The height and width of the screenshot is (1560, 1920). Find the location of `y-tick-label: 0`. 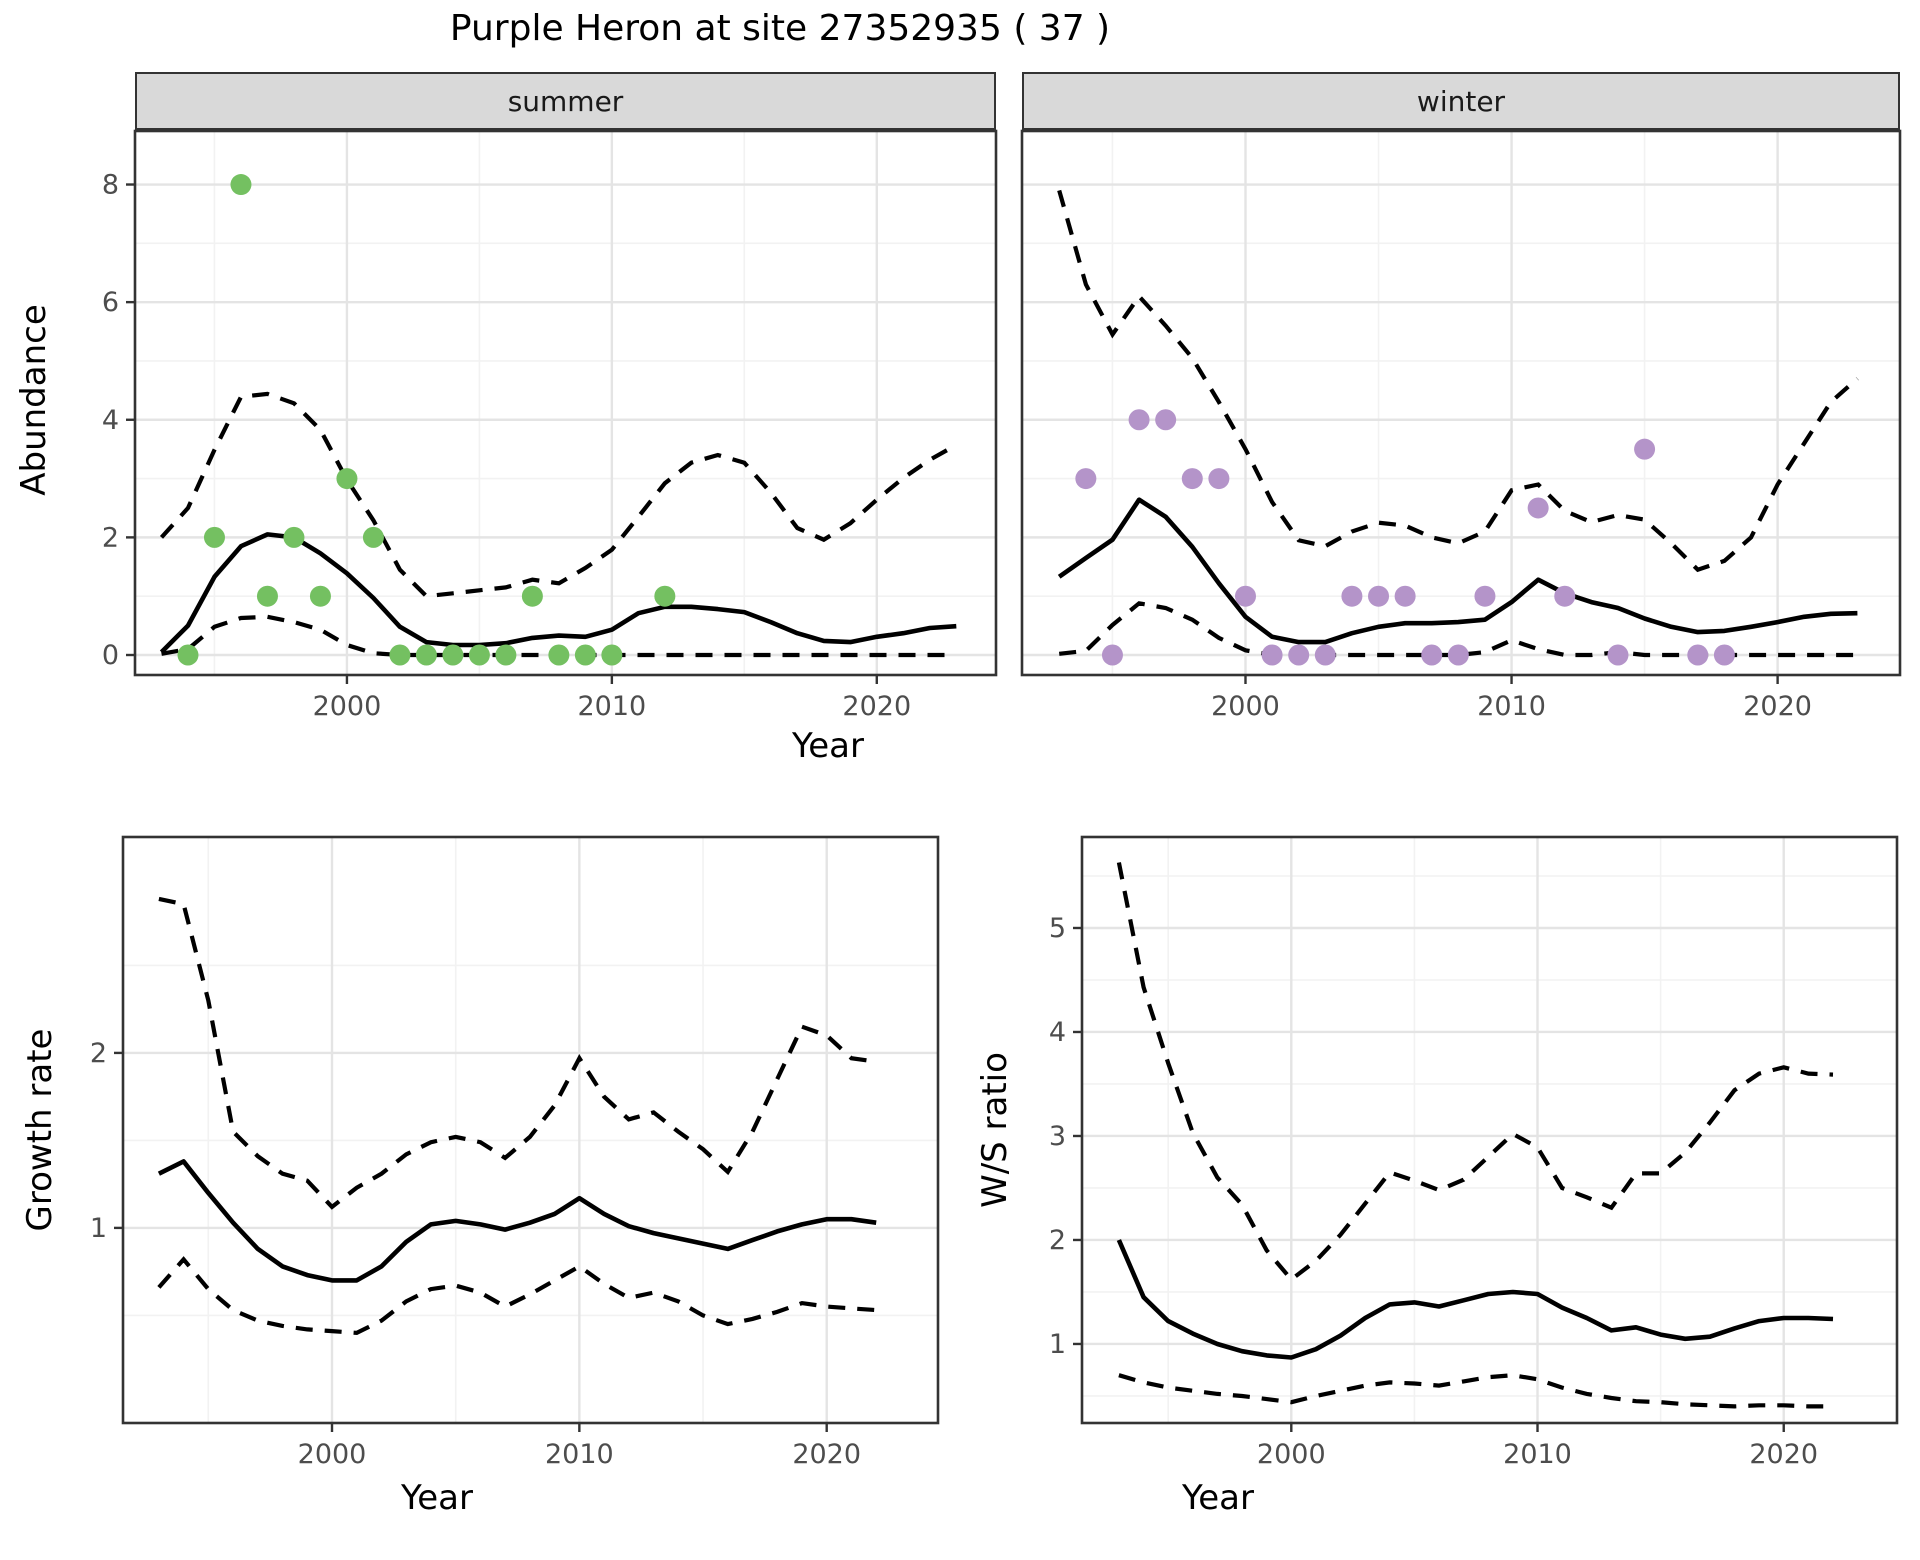

y-tick-label: 0 is located at coordinates (110, 655).